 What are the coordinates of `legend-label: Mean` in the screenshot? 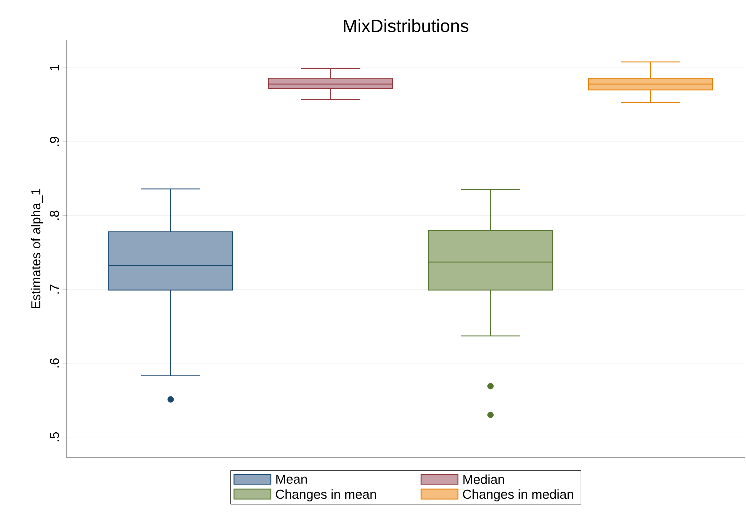 It's located at (292, 479).